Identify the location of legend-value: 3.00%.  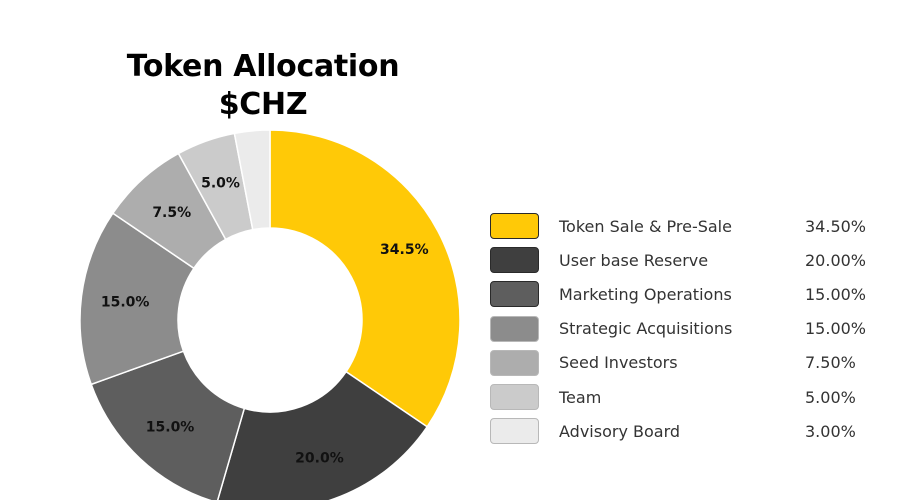
(830, 431).